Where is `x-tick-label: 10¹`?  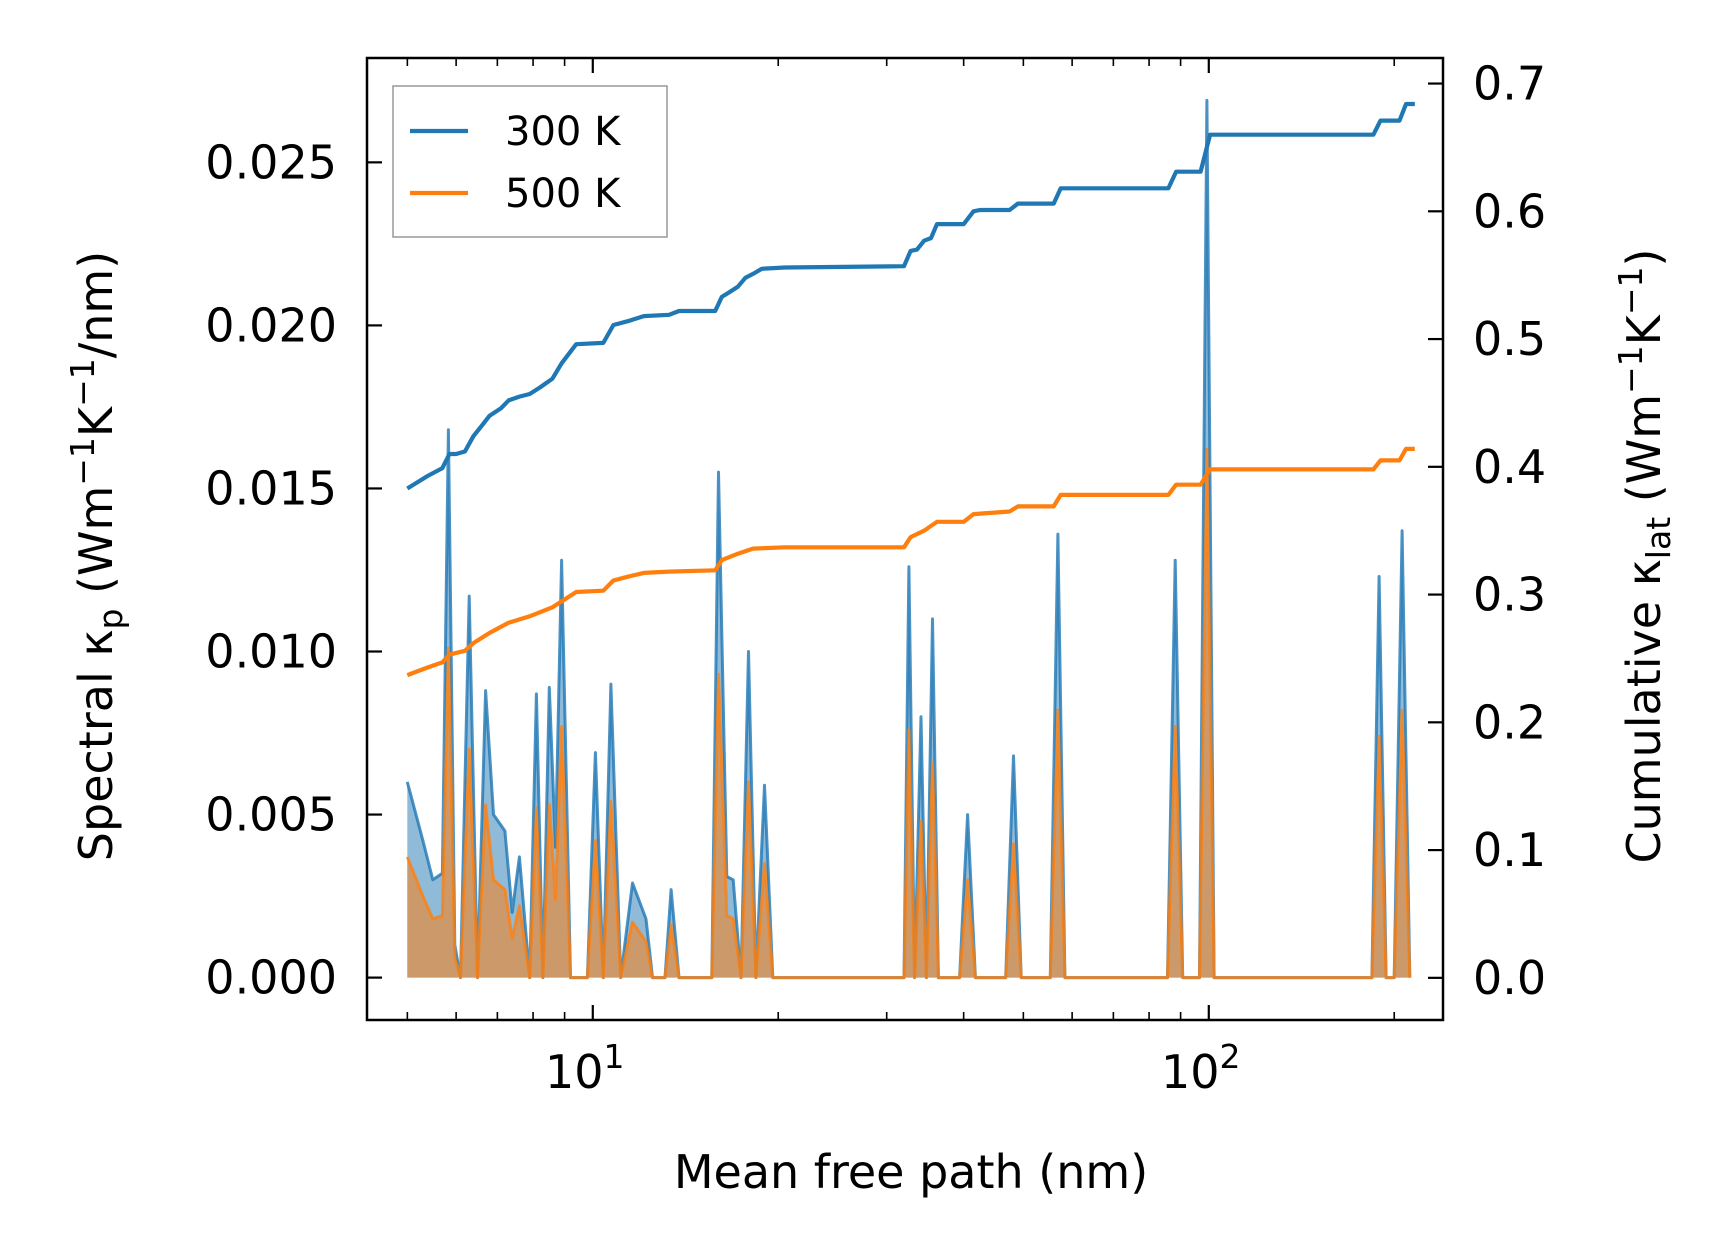 x-tick-label: 10¹ is located at coordinates (585, 1068).